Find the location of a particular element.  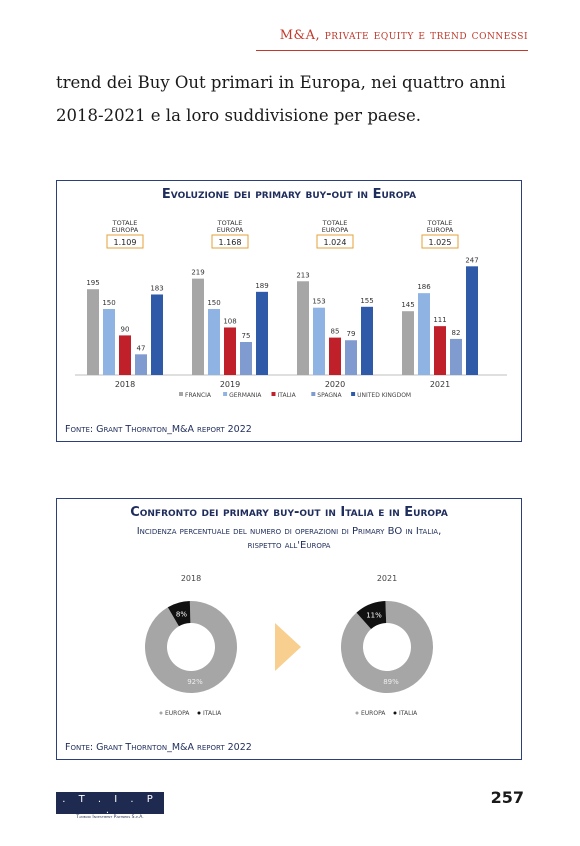

donut-label-italia: 8% is located at coordinates (181, 614).